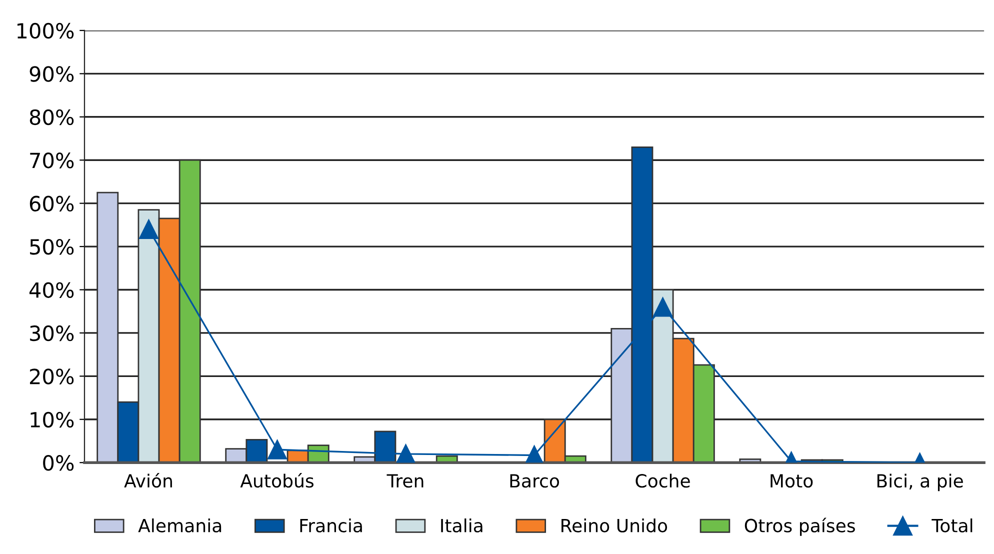 This screenshot has width=994, height=554. Describe the element at coordinates (180, 525) in the screenshot. I see `legend-label: Alemania` at that location.